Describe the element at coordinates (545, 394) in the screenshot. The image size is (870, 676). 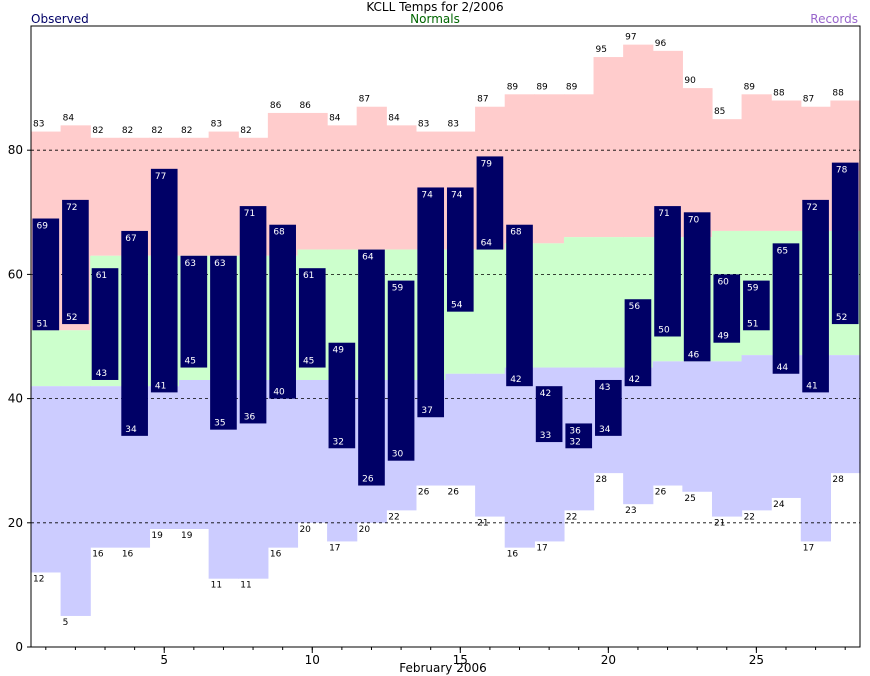
I see `observed-high-label: 42` at that location.